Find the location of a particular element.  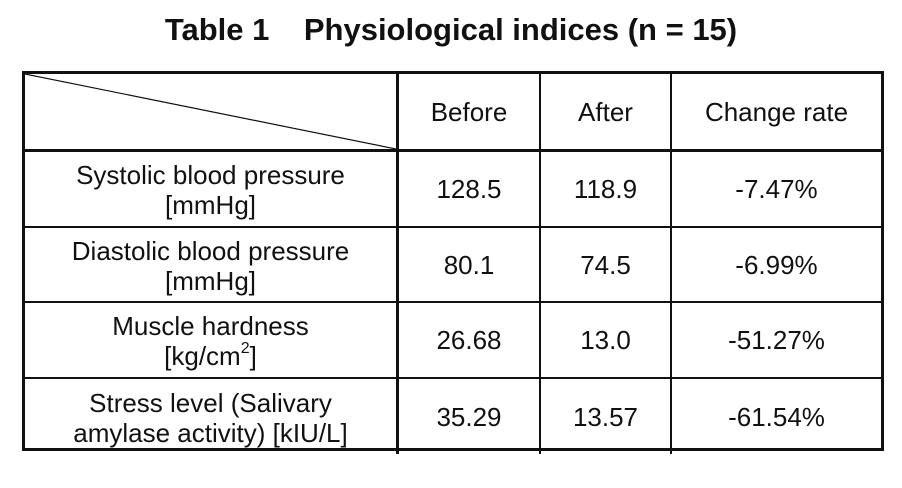

row-label-line1: Systolic blood pressure is located at coordinates (210, 175).